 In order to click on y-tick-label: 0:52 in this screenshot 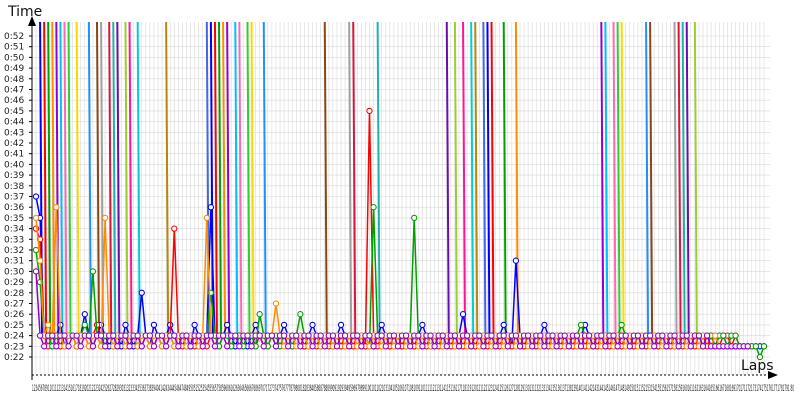, I will do `click(14, 37)`.